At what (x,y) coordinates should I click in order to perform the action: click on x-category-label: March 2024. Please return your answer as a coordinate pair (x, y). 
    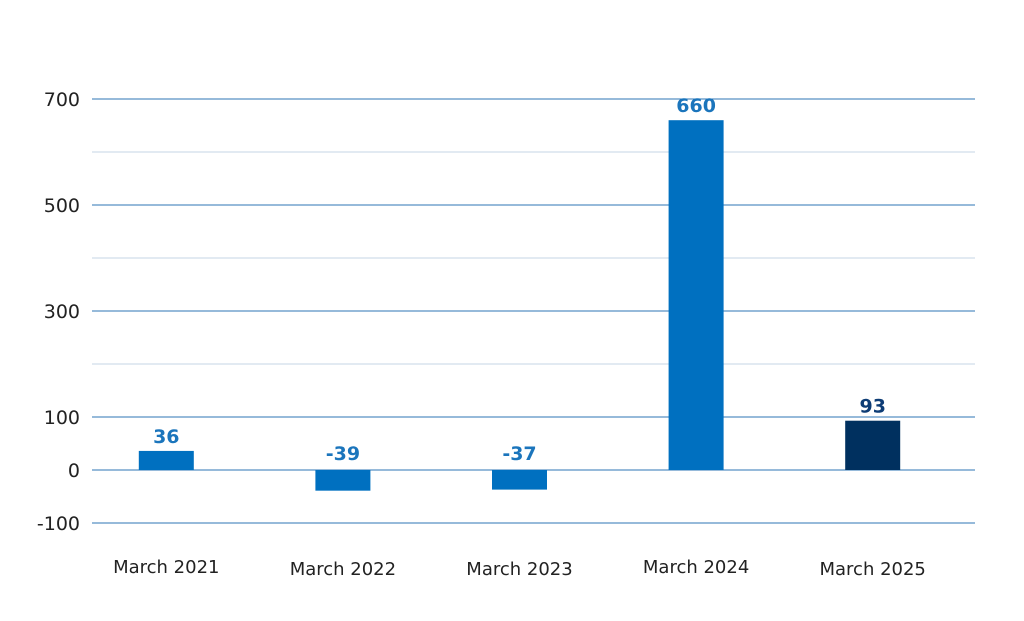
    Looking at the image, I should click on (696, 567).